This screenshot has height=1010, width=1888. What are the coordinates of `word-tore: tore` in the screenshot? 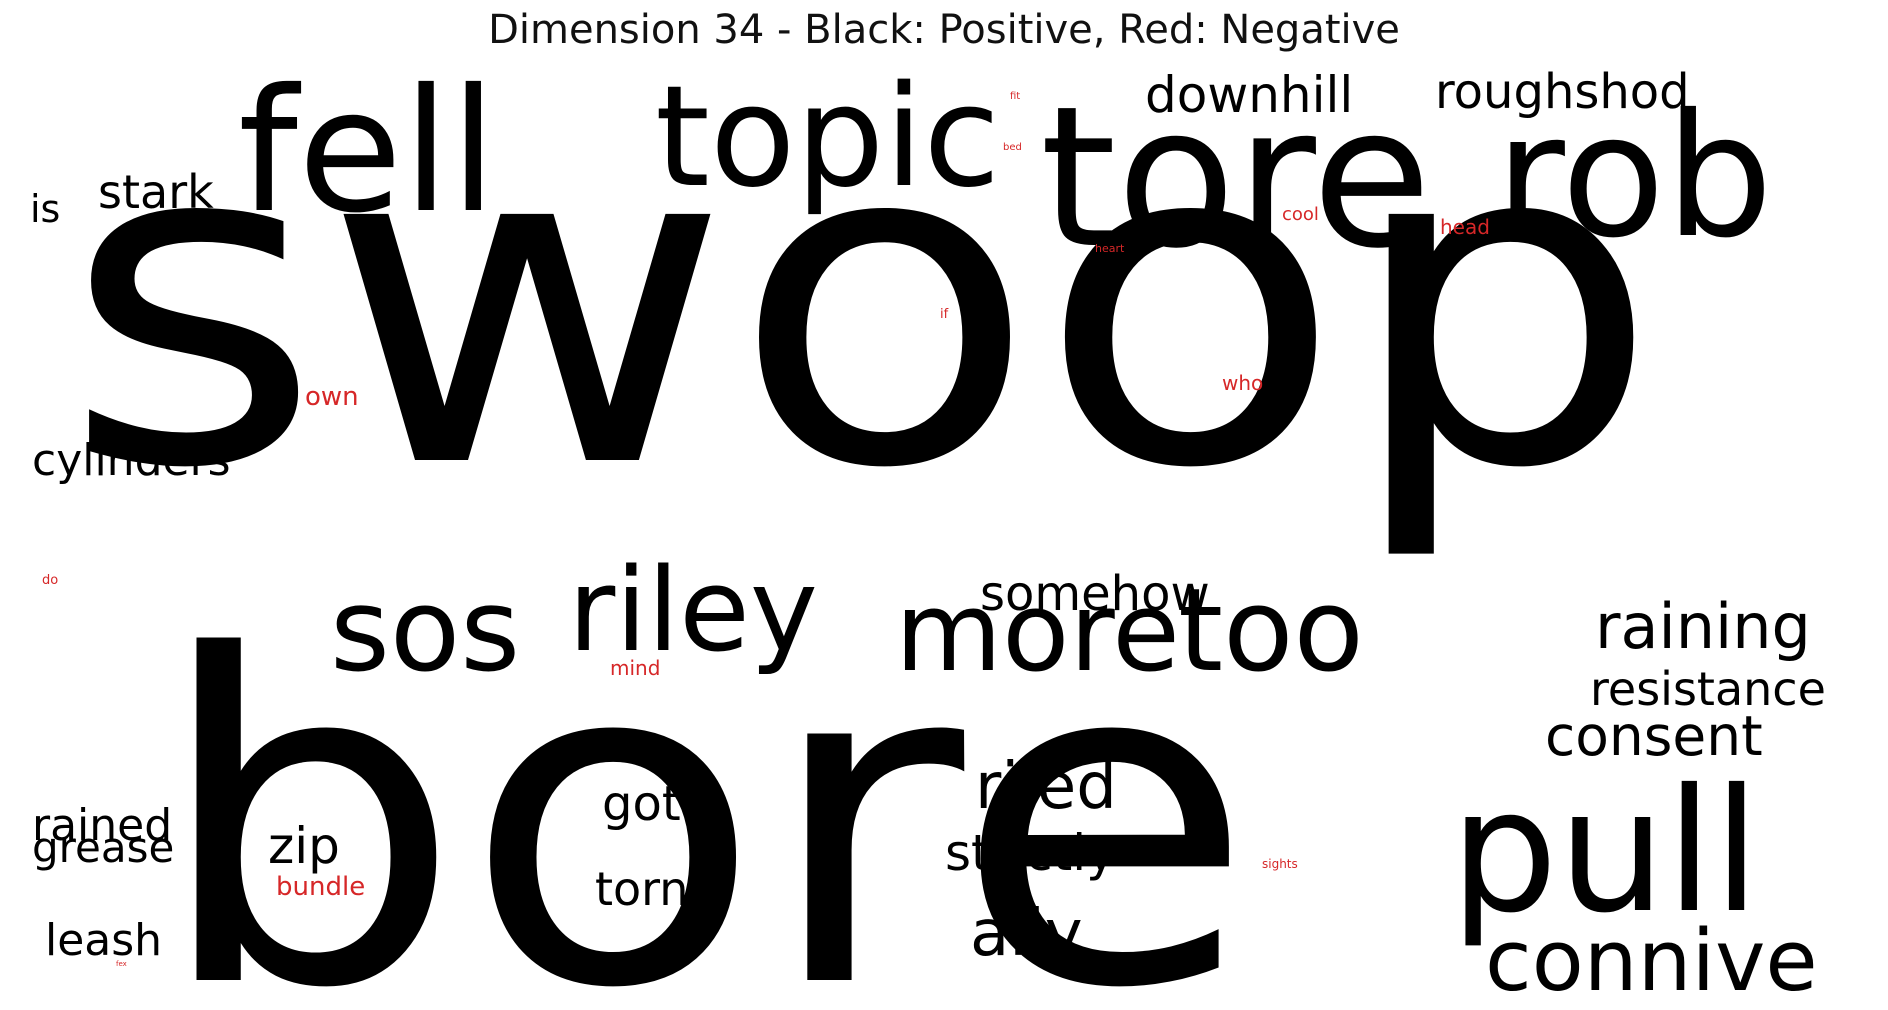 It's located at (1236, 177).